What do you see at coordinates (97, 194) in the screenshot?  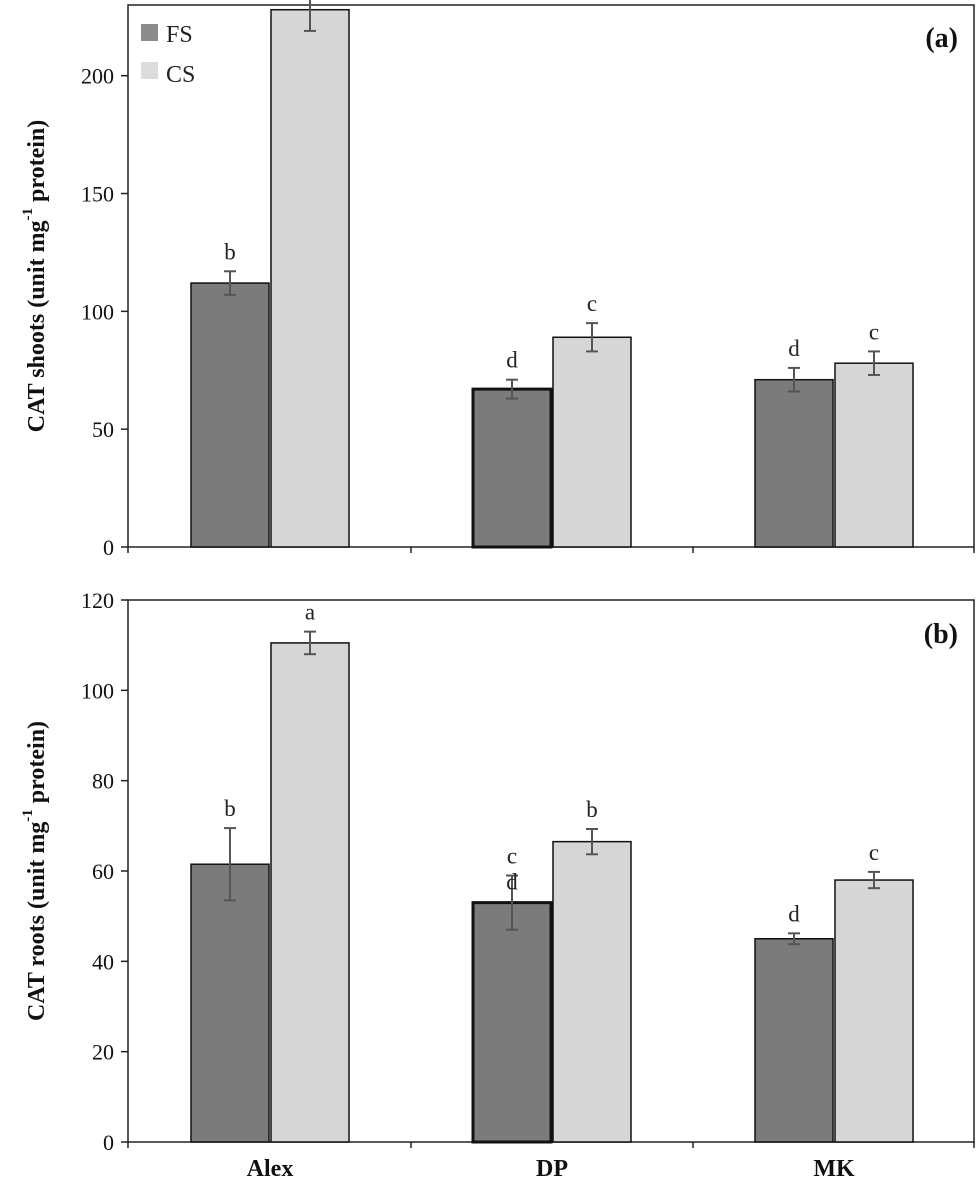 I see `y-tick-label: 150` at bounding box center [97, 194].